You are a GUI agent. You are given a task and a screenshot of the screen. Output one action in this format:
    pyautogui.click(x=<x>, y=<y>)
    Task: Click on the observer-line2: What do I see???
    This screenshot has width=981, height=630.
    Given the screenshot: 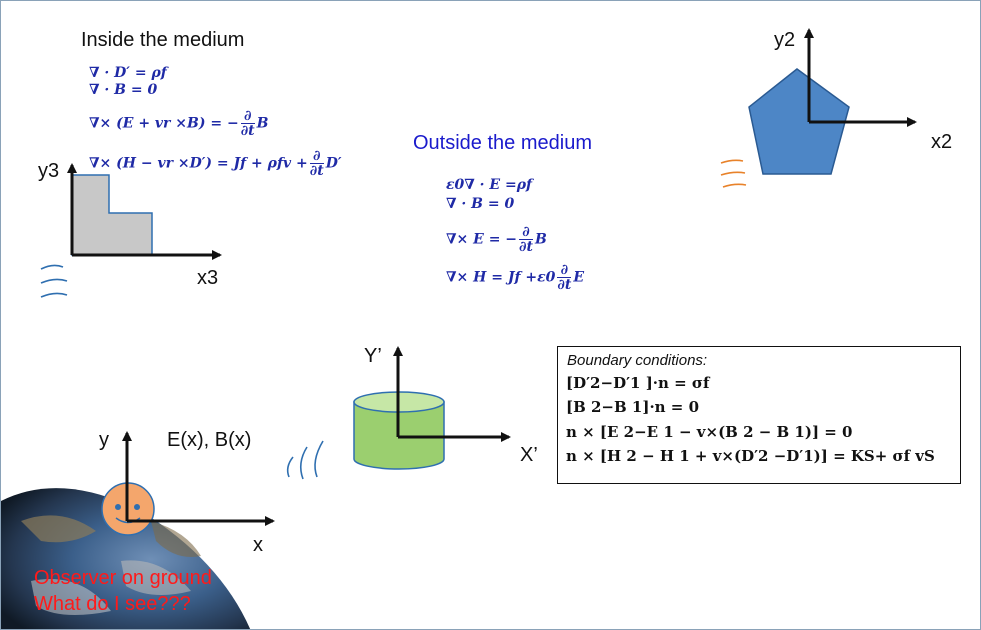 What is the action you would take?
    pyautogui.click(x=112, y=604)
    